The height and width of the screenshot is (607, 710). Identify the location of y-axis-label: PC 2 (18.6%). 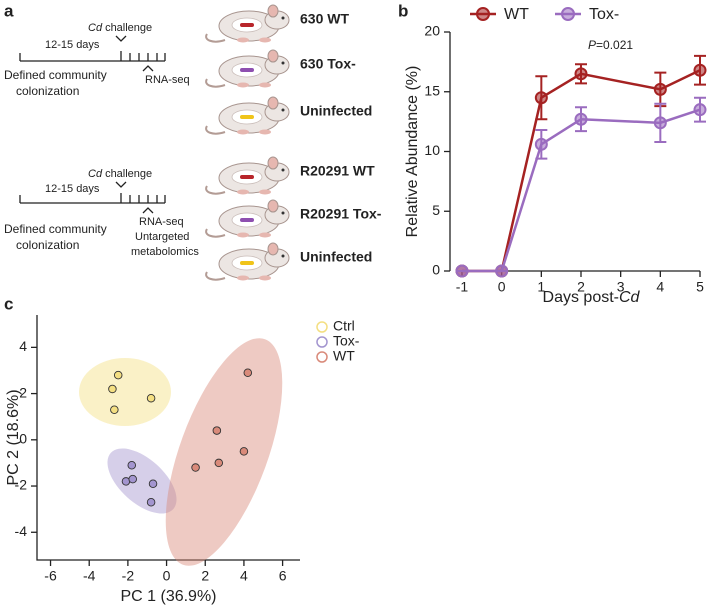
(13, 437).